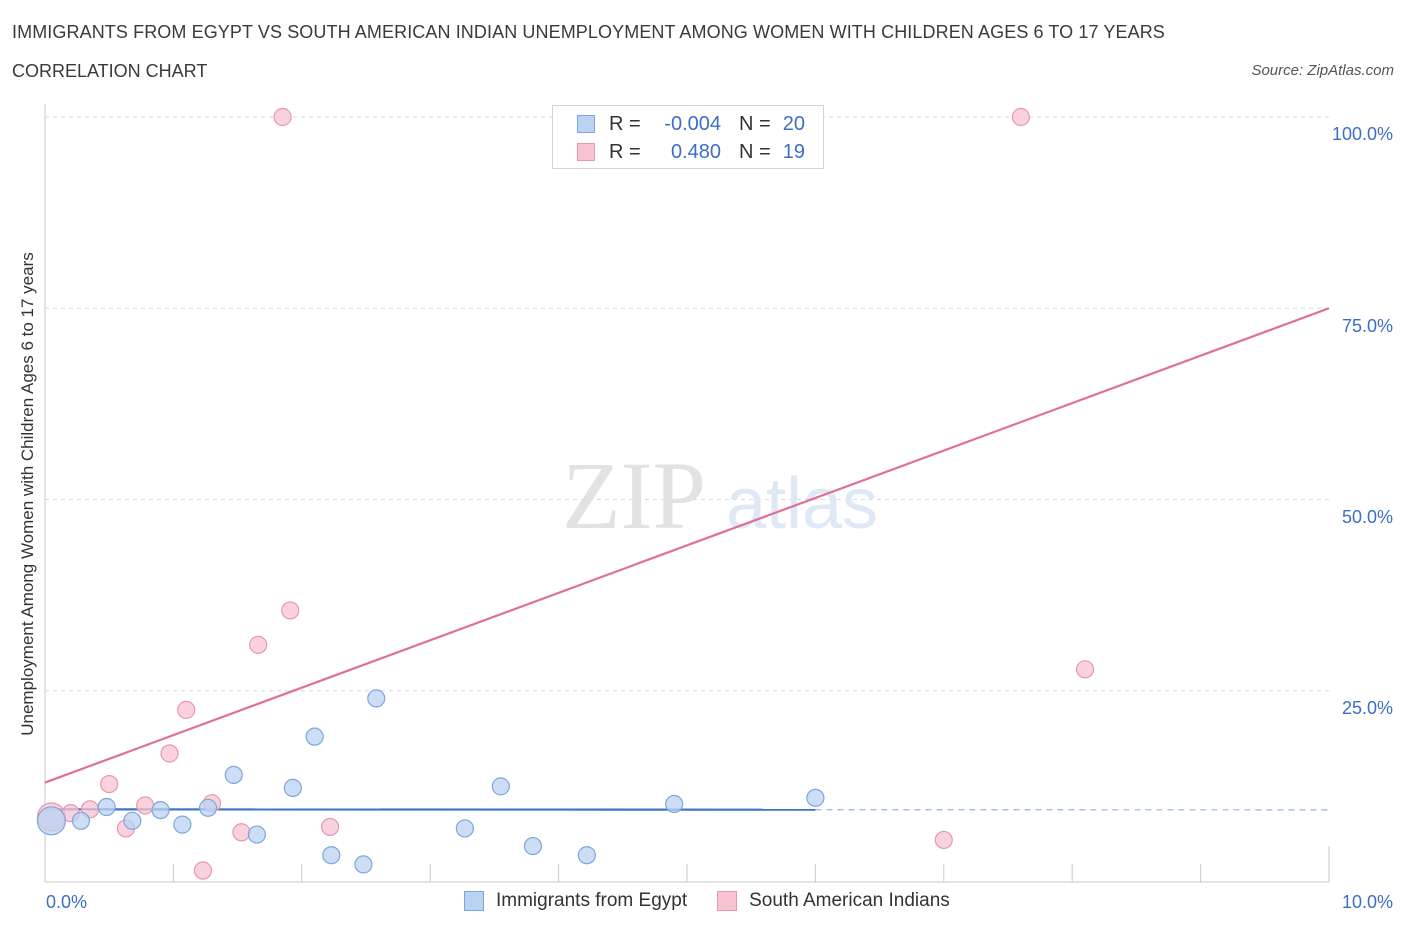 The width and height of the screenshot is (1406, 930). Describe the element at coordinates (1367, 517) in the screenshot. I see `y-tick-label-50: 50.0%` at that location.